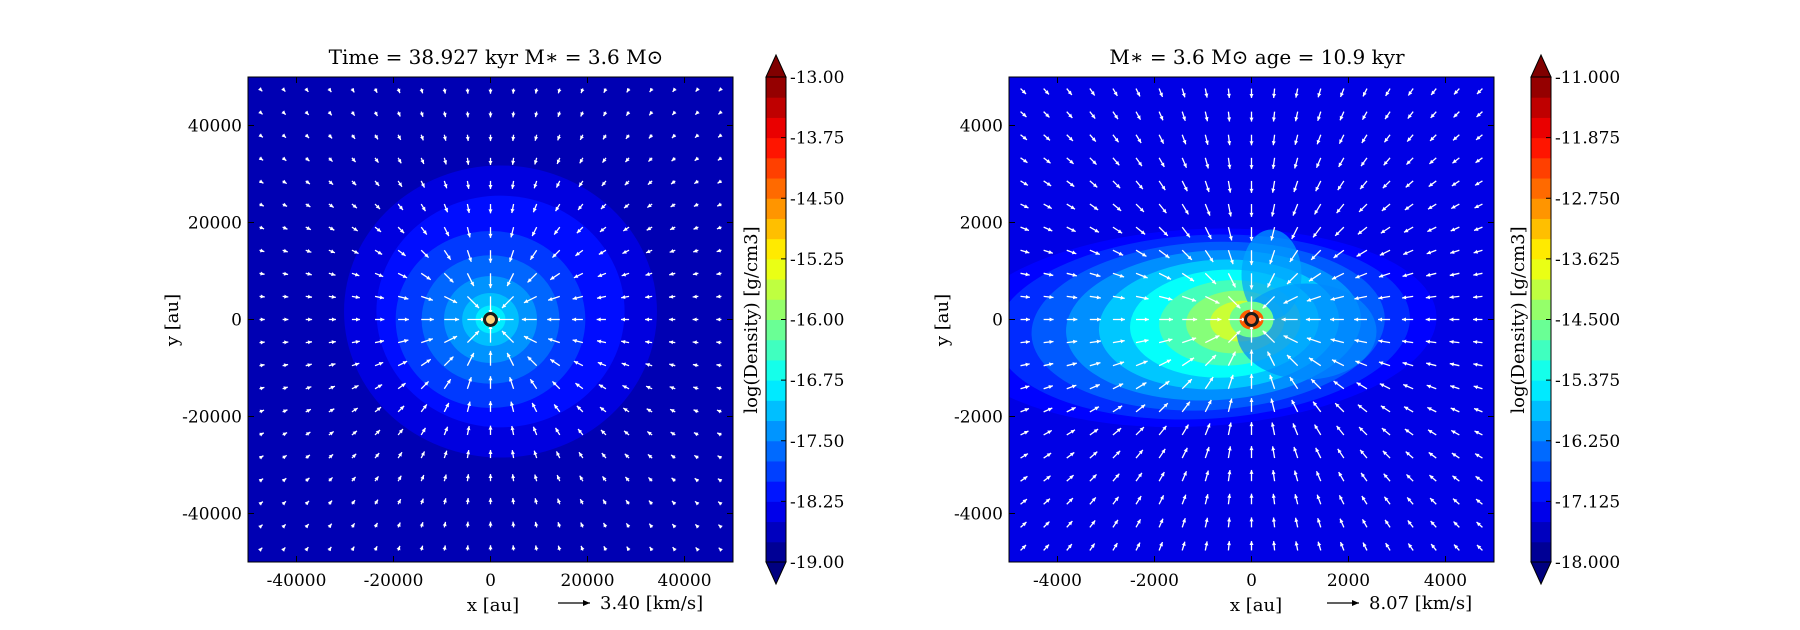 Image resolution: width=1800 pixels, height=630 pixels. Describe the element at coordinates (776, 65) in the screenshot. I see `colorbar-extend-max` at that location.